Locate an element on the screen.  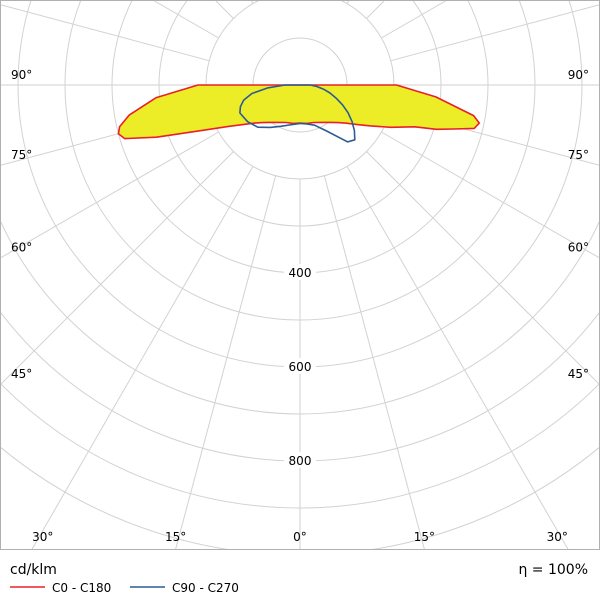
angle-label-left: 45° is located at coordinates (21, 374).